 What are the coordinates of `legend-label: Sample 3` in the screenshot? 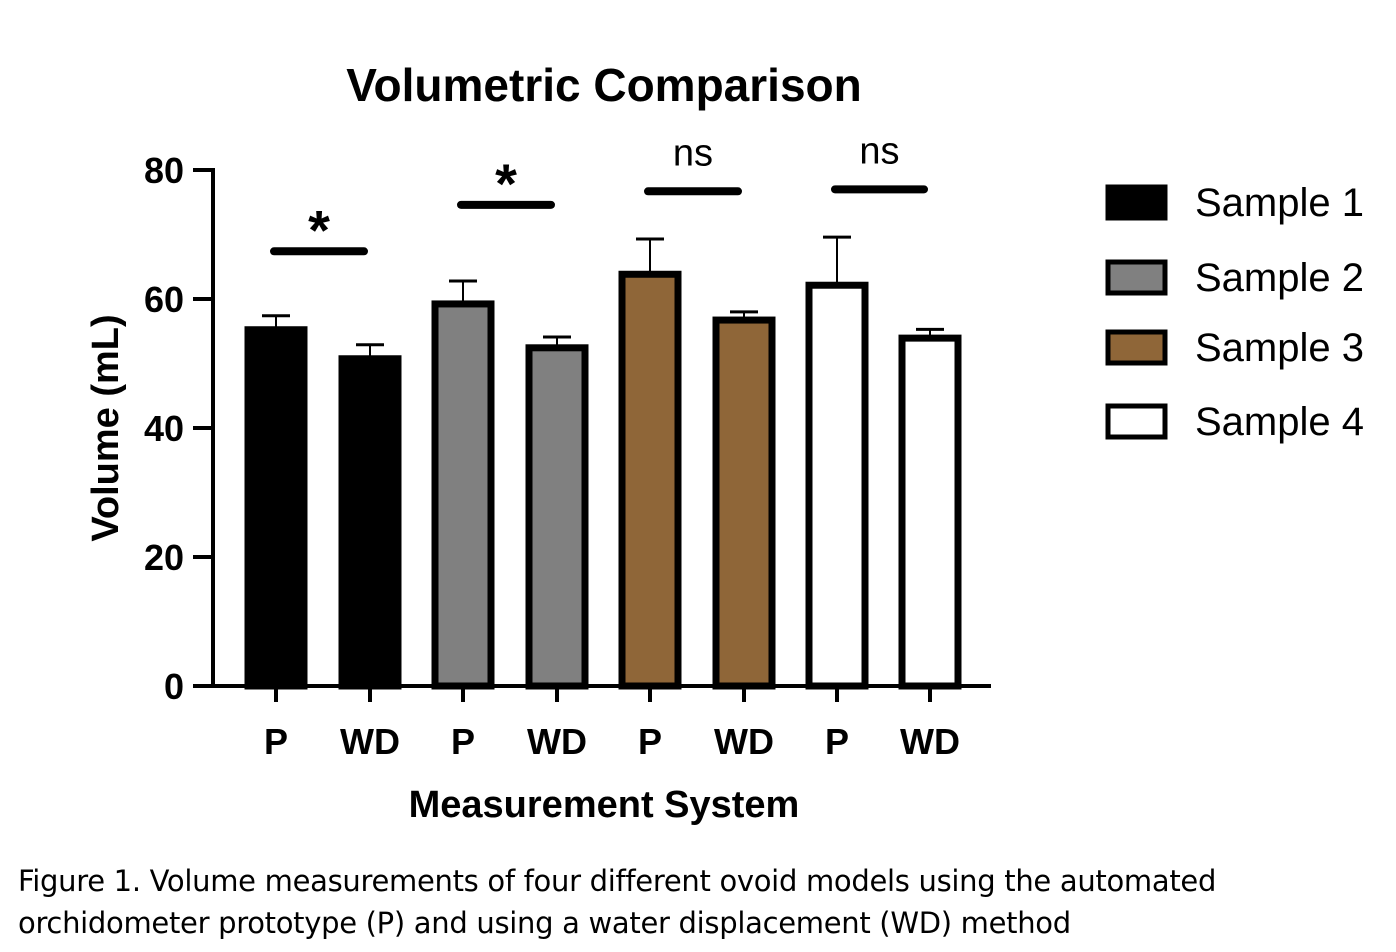 It's located at (1279, 348).